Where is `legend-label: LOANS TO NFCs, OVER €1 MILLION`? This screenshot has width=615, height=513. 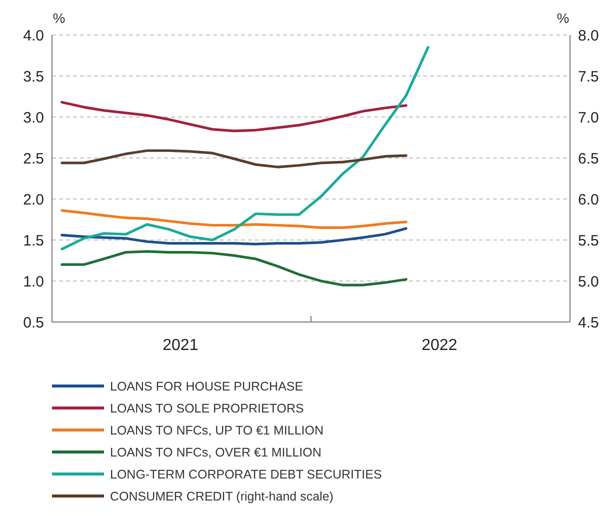
legend-label: LOANS TO NFCs, OVER €1 MILLION is located at coordinates (216, 452).